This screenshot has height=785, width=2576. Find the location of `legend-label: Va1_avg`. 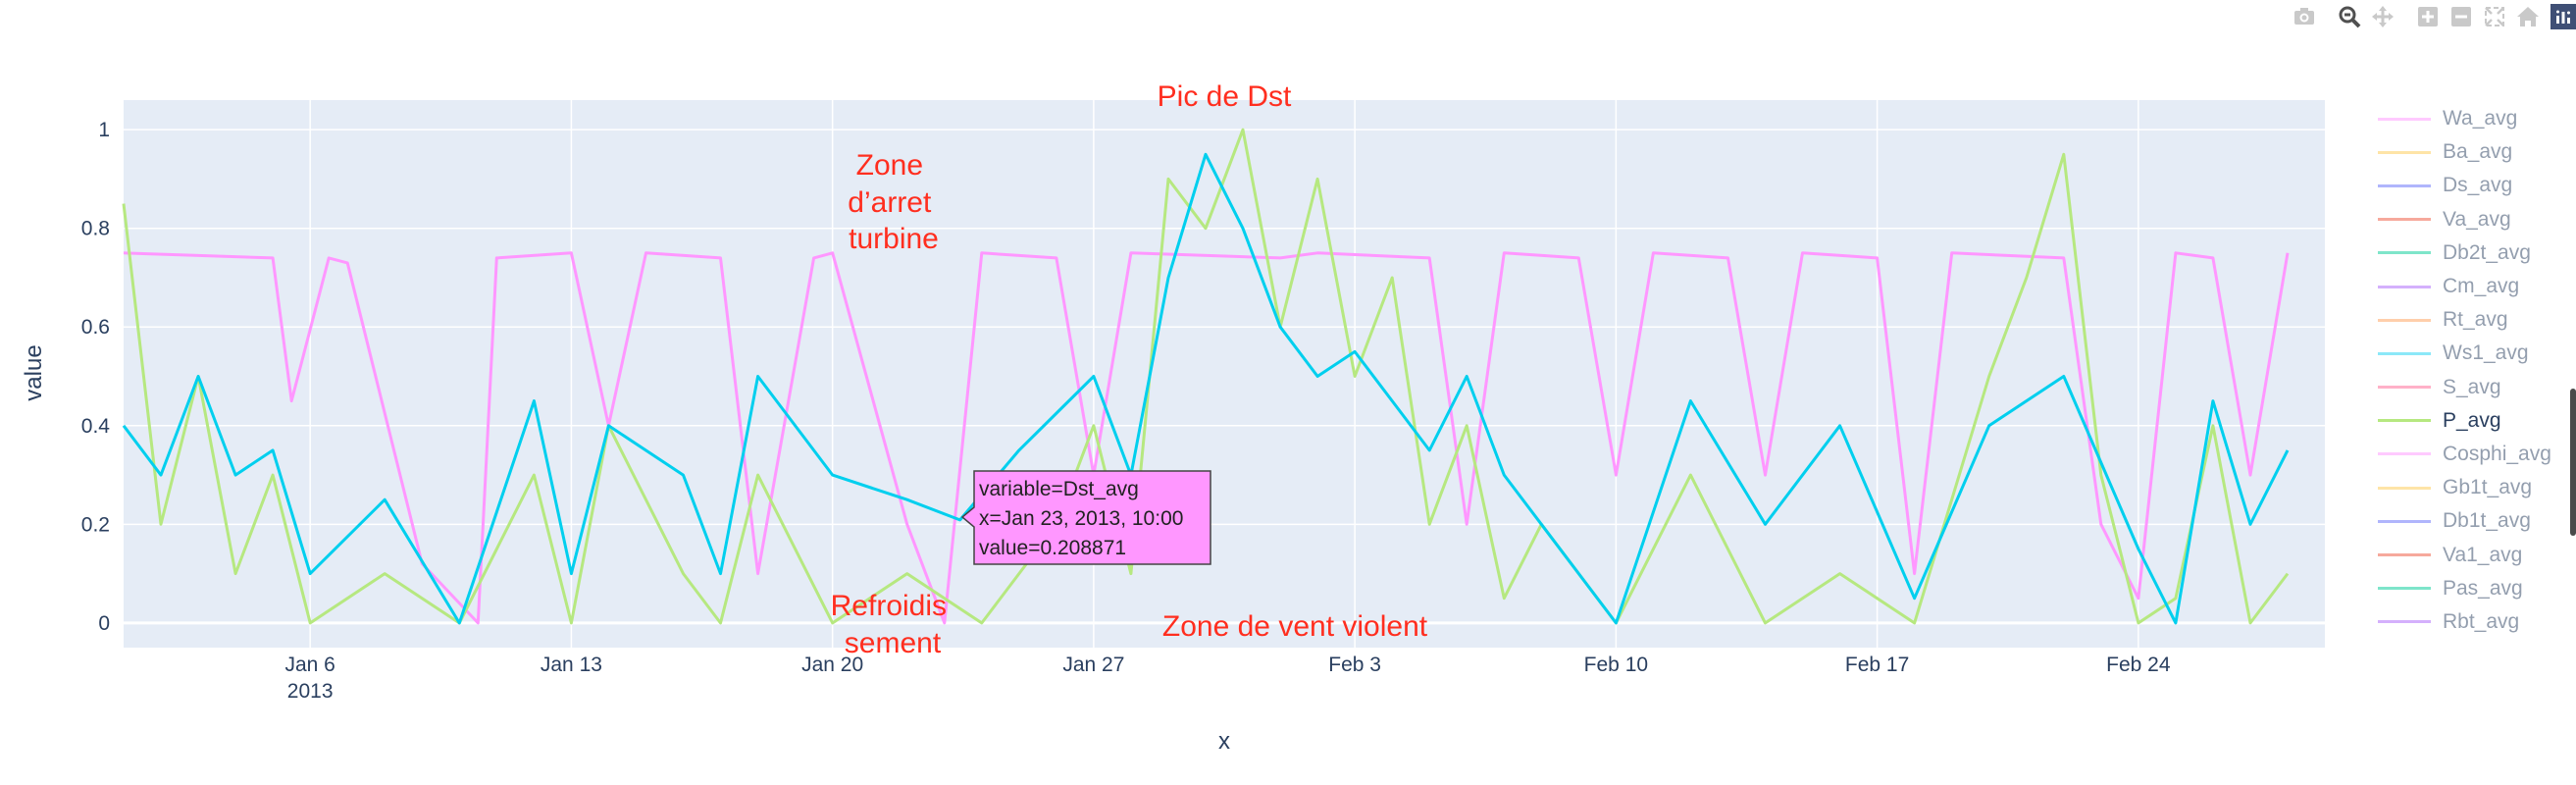

legend-label: Va1_avg is located at coordinates (2483, 554).